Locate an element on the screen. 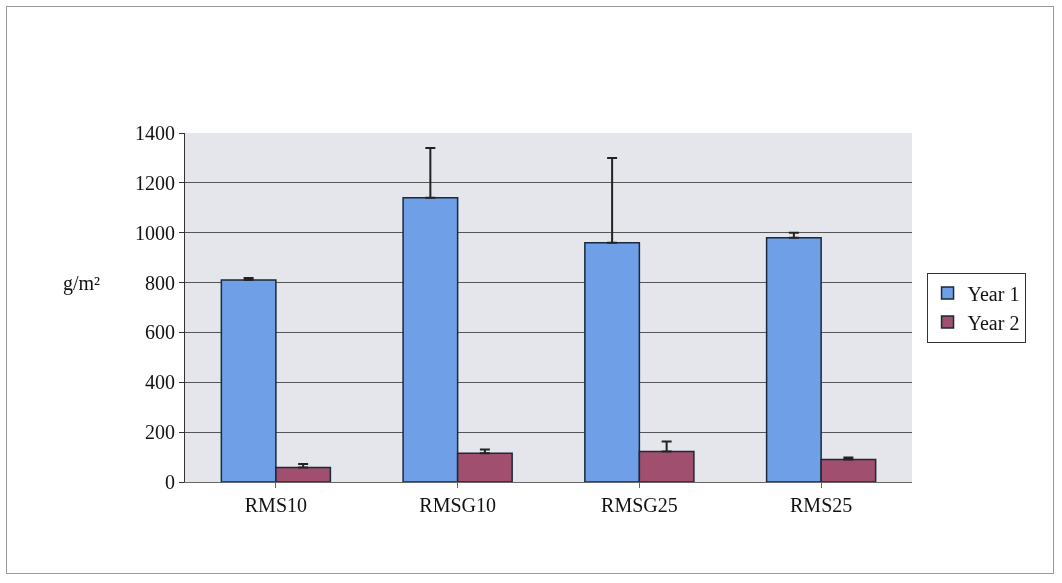  x-tick-label: RMSG25 is located at coordinates (639, 505).